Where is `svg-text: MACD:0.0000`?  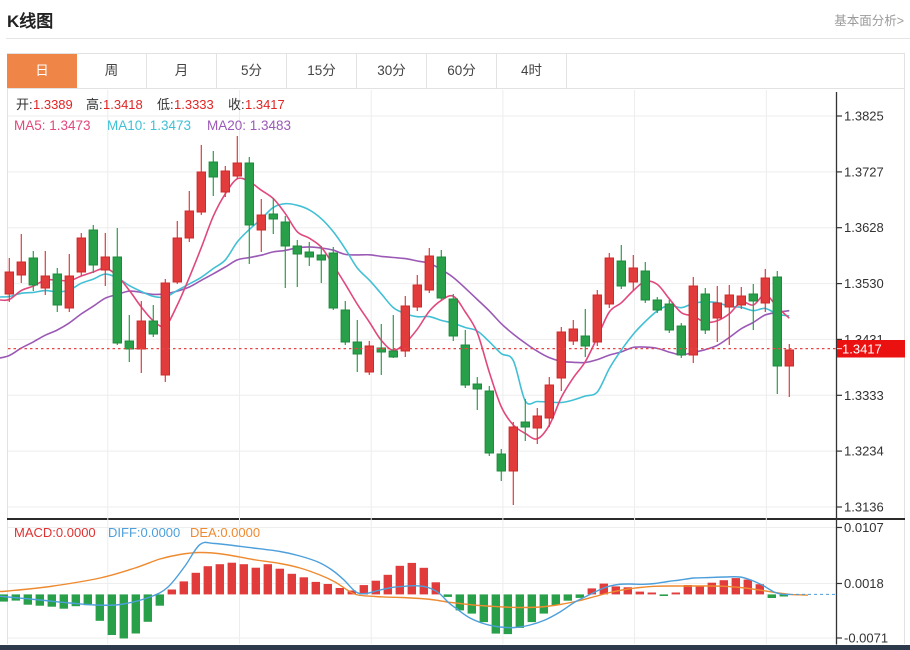 svg-text: MACD:0.0000 is located at coordinates (55, 532).